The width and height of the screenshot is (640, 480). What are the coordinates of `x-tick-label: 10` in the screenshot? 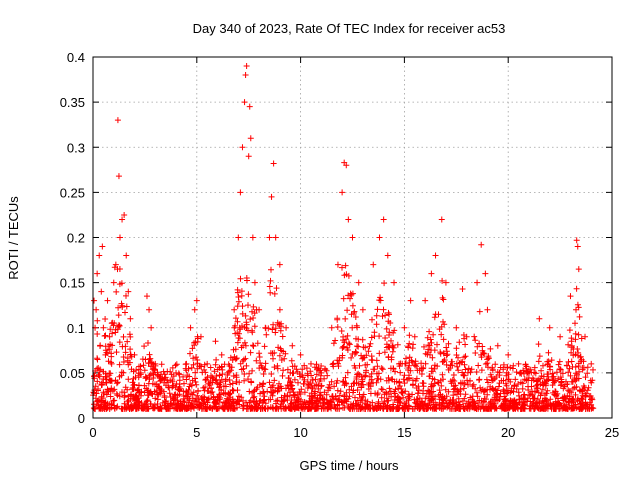 It's located at (300, 432).